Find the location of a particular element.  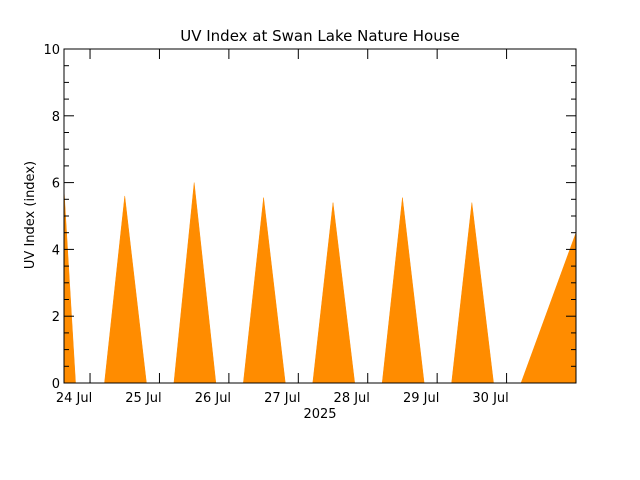

y-axis-label: UV Index (index) is located at coordinates (30, 215).